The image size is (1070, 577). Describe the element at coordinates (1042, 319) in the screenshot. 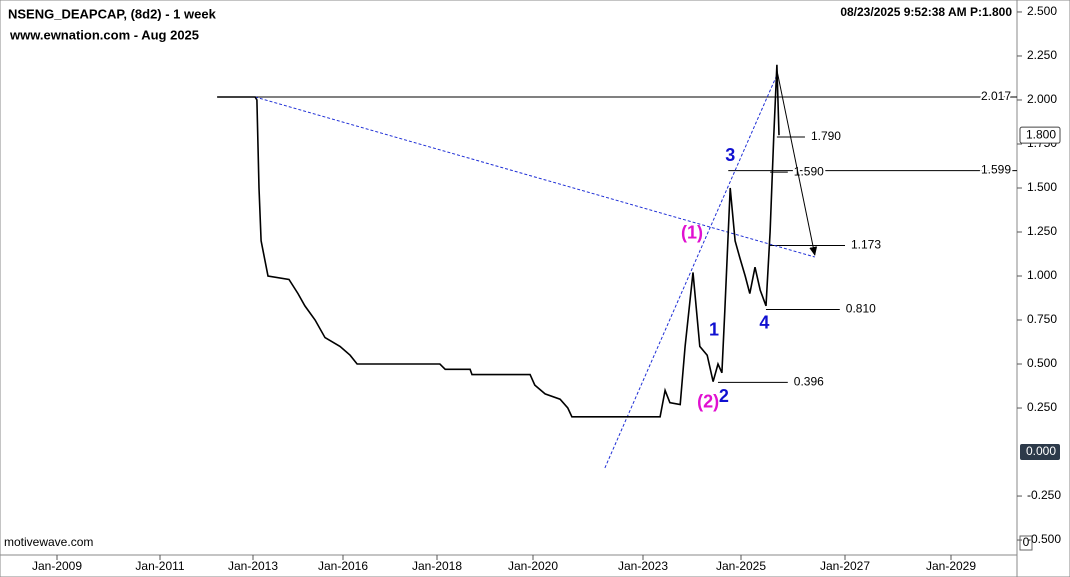

I see `y-tick-label: 0.750` at that location.